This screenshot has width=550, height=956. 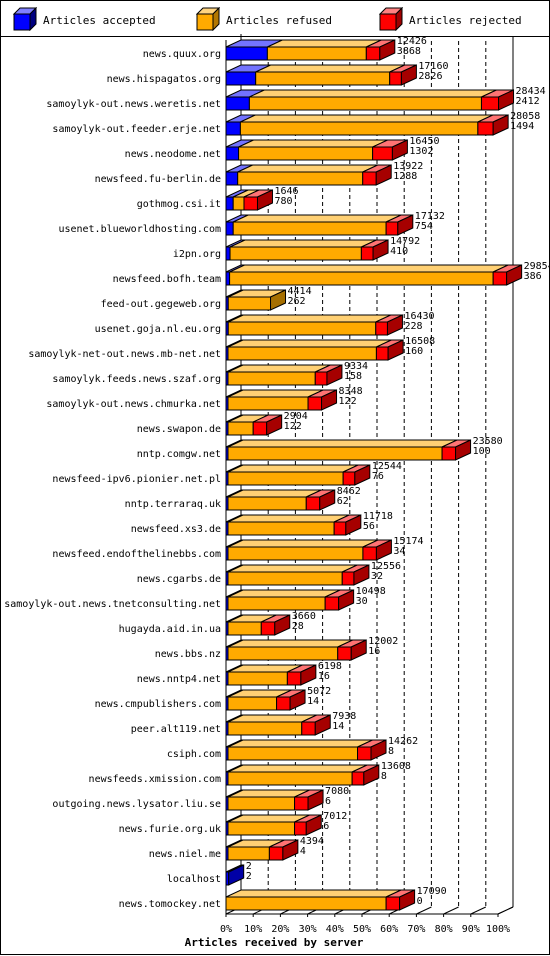 I want to click on server-label: newsfeed-ipv6.pionier.net.pl, so click(x=136, y=479).